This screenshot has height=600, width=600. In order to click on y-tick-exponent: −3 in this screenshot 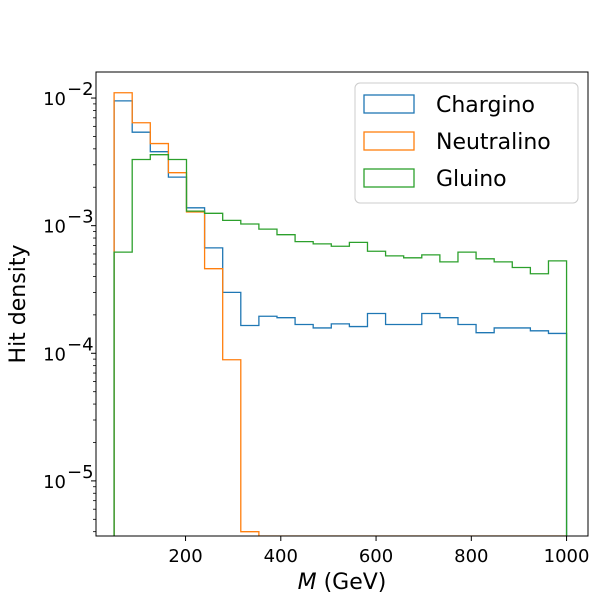, I will do `click(80, 217)`.